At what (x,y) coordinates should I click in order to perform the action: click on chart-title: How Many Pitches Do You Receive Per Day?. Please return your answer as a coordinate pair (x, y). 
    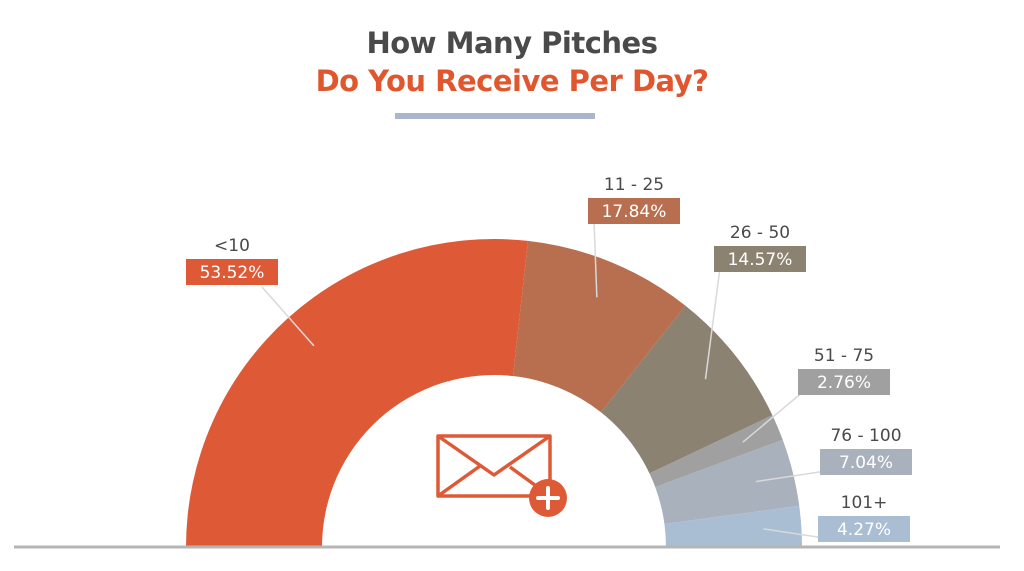
    Looking at the image, I should click on (512, 62).